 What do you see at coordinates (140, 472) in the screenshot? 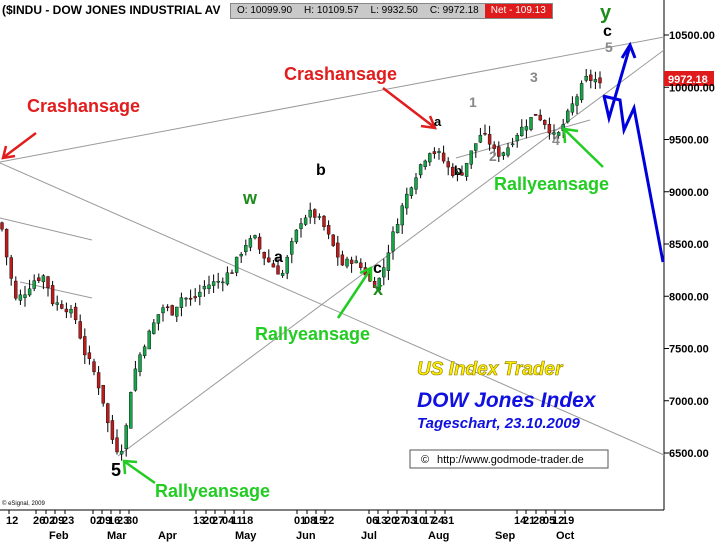
I see `rally-arrow-low` at bounding box center [140, 472].